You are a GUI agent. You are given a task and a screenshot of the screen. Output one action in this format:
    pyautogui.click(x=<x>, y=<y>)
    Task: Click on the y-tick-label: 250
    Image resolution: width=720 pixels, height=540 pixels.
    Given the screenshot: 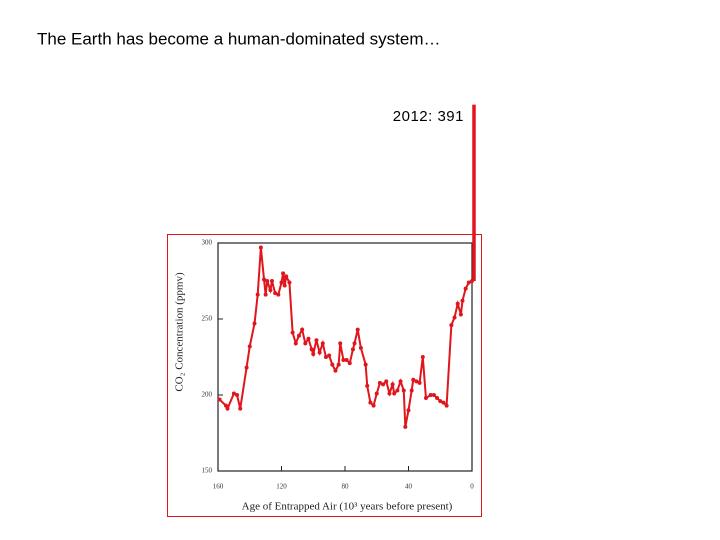 What is the action you would take?
    pyautogui.click(x=207, y=319)
    